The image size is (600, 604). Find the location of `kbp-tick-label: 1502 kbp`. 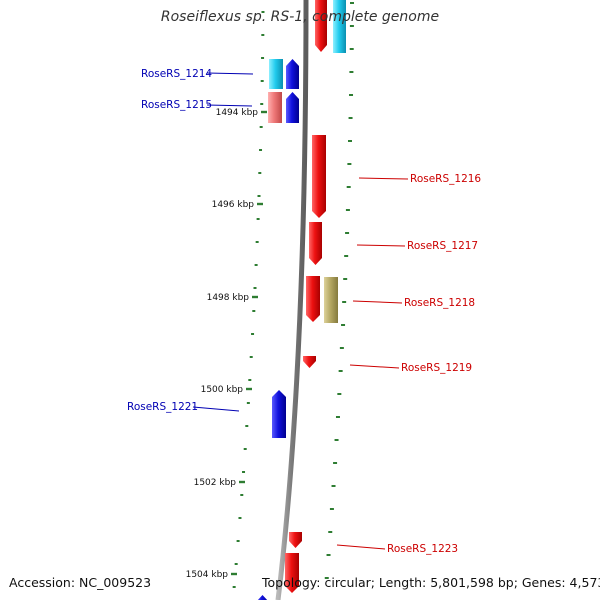

kbp-tick-label: 1502 kbp is located at coordinates (215, 483).